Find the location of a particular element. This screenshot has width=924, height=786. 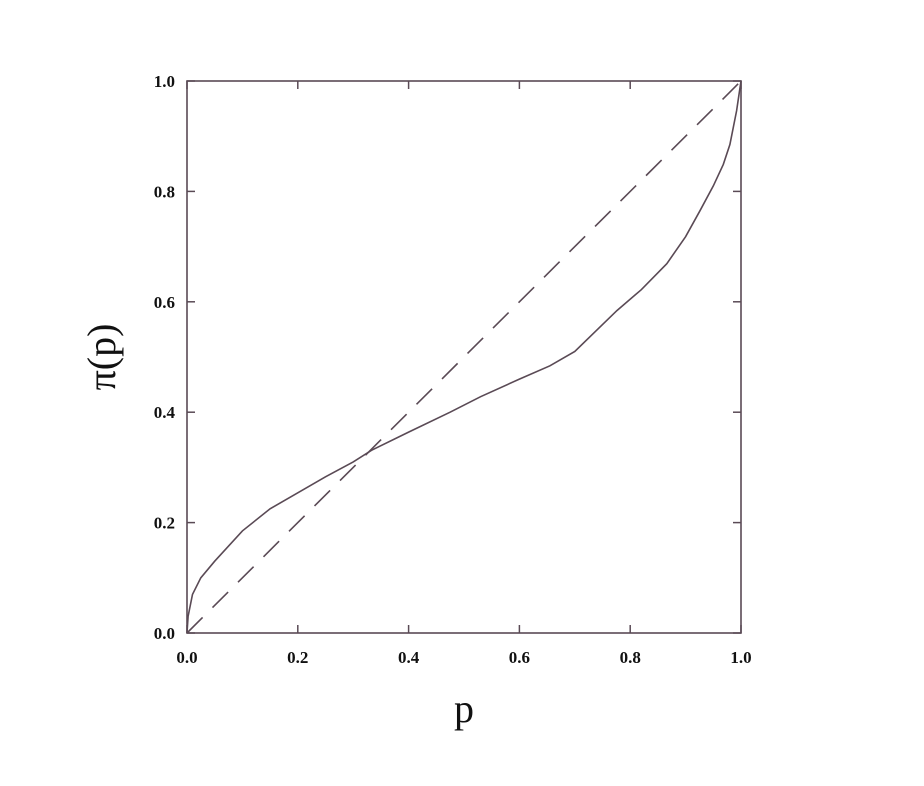

x-tick-label: 0.6 is located at coordinates (519, 657).